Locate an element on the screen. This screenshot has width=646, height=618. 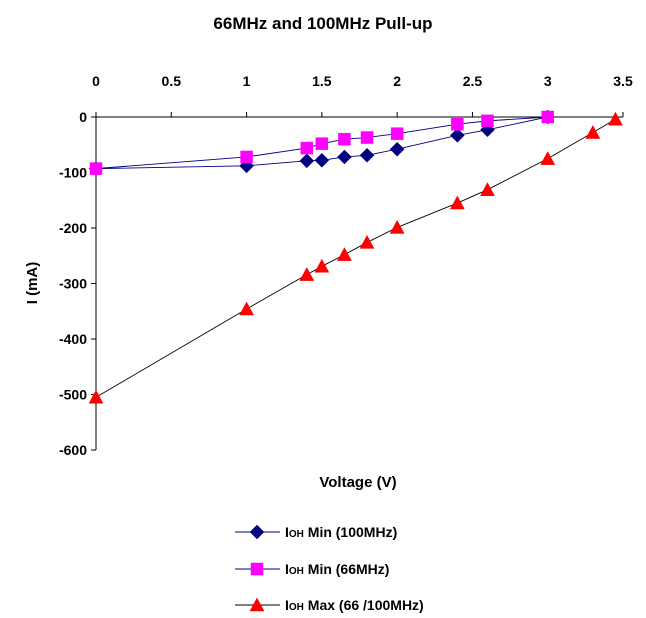
chart-title: 66MHz and 100MHz Pull-up is located at coordinates (322, 23).